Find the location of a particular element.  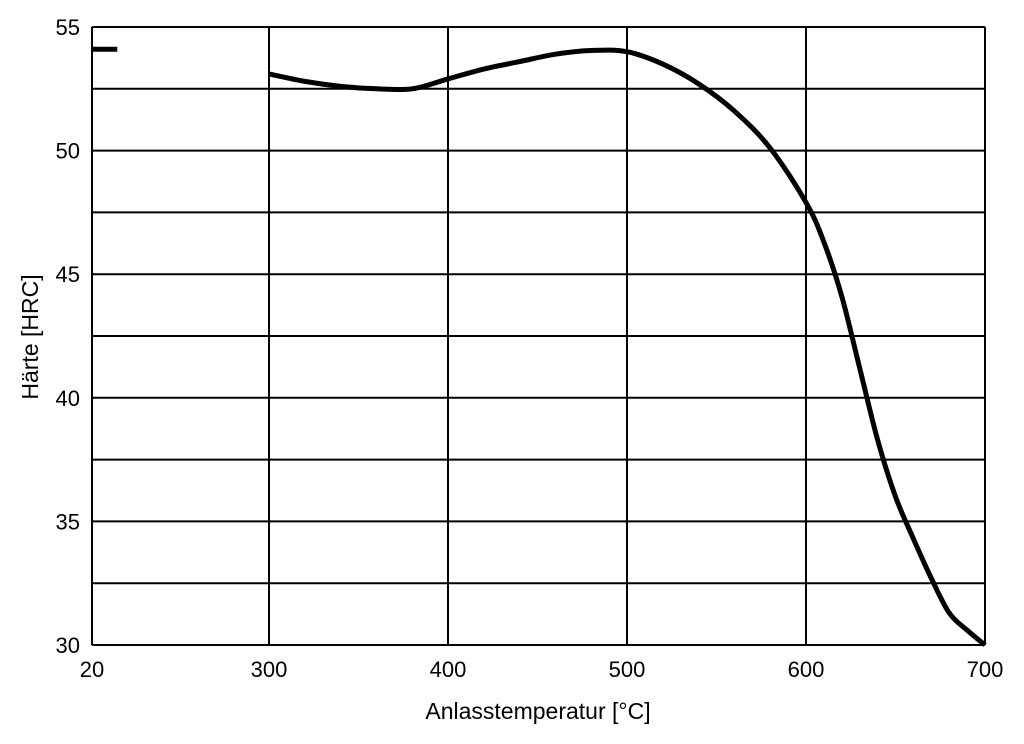

x-axis-title: Anlasstemperatur [°C] is located at coordinates (537, 711).